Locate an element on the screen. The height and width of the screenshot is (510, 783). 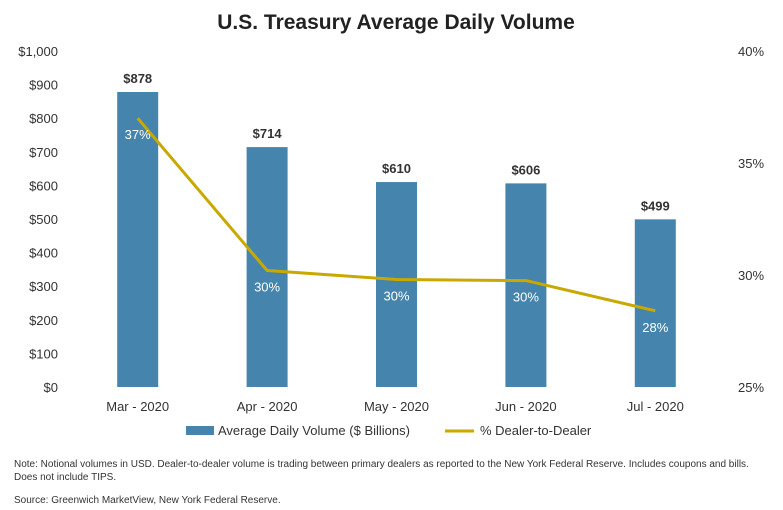
legend-label-dealer: % Dealer-to-Dealer is located at coordinates (536, 430).